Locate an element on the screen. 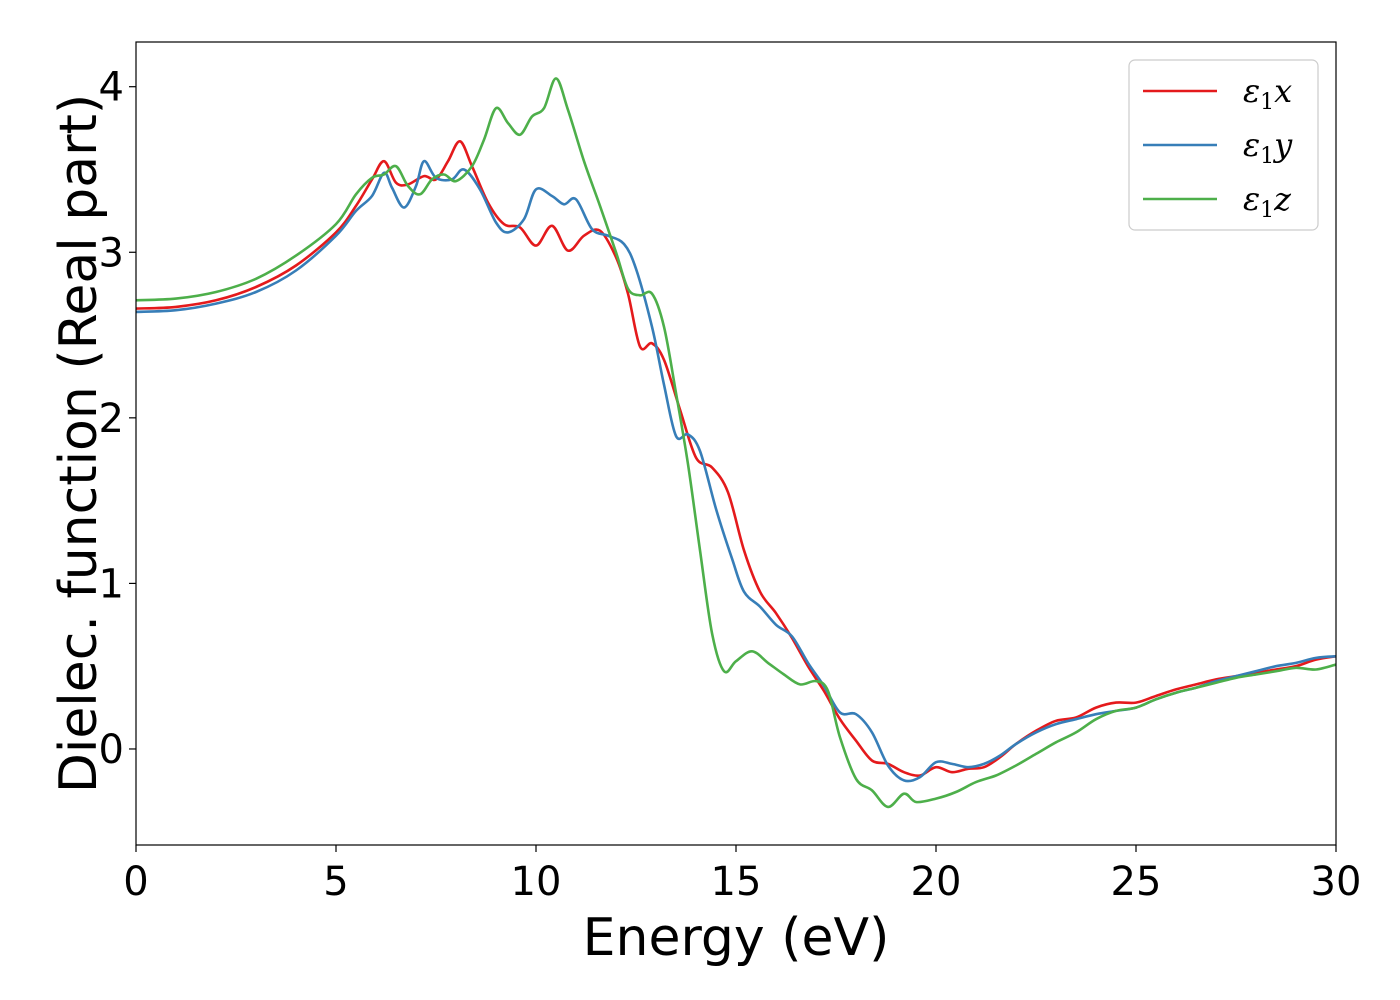  y-tick-label: 0 is located at coordinates (111, 750).